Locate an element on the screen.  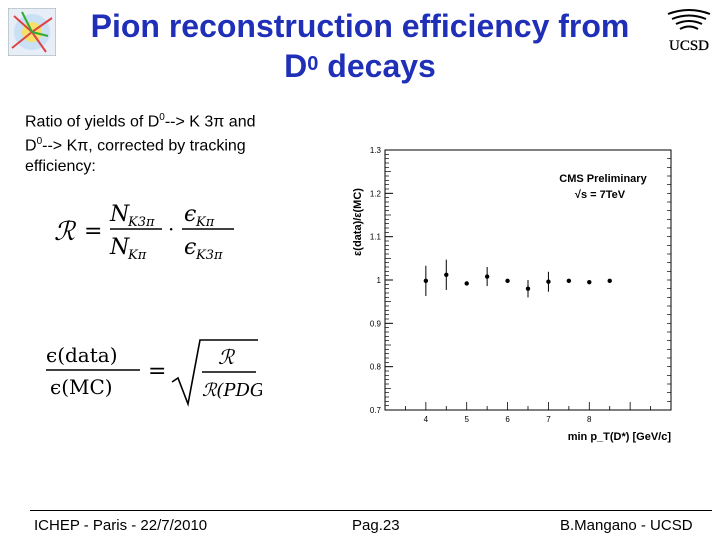
x-axis-label: min p_T(D*) [GeV/c] is located at coordinates (620, 437).